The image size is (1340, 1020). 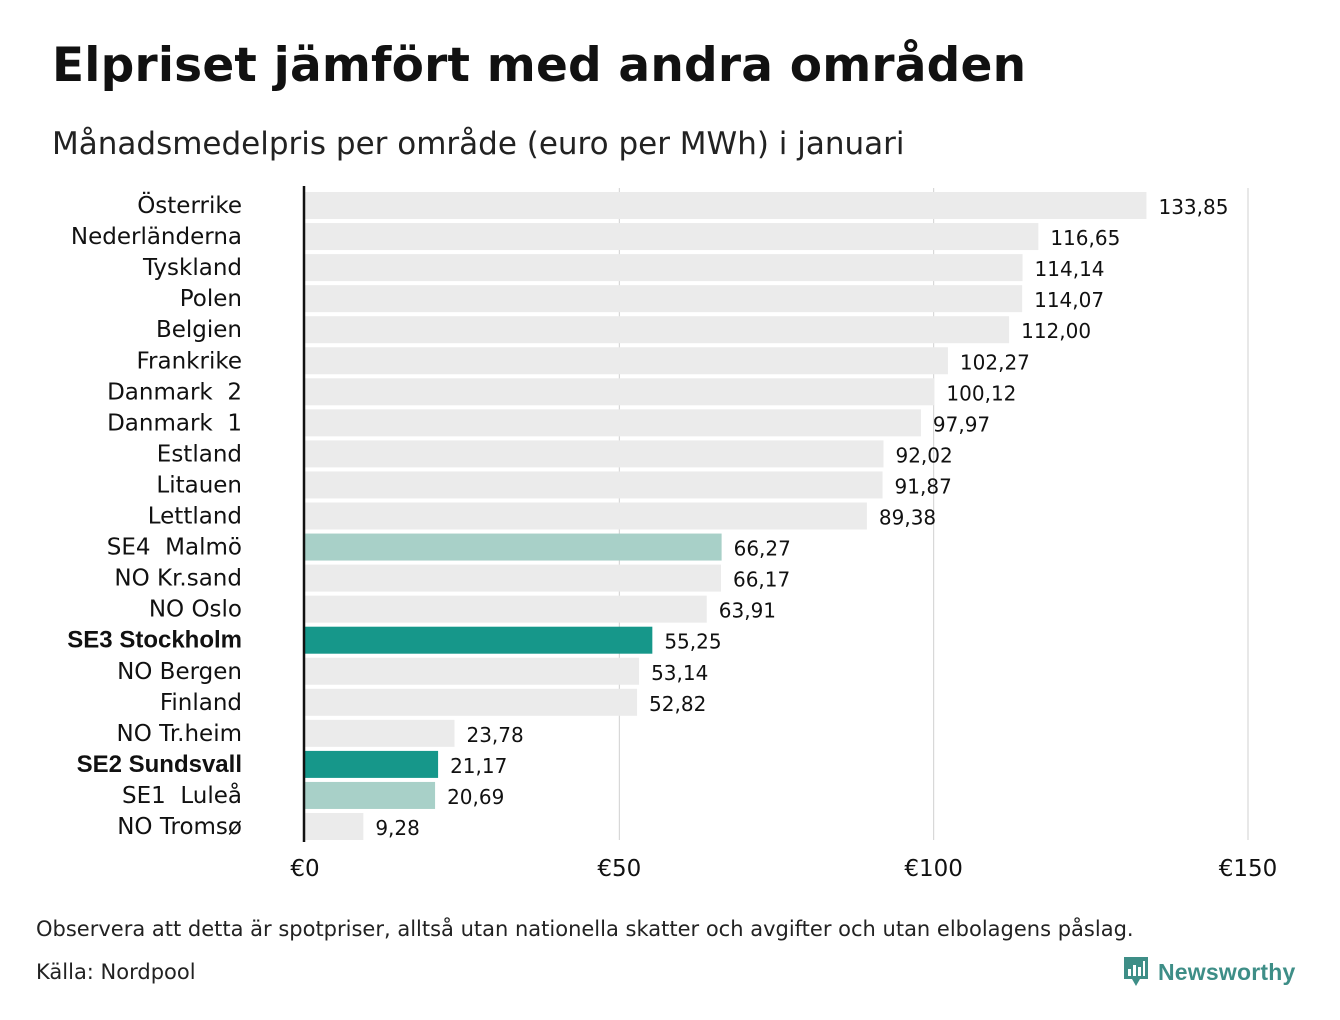 I want to click on category-label-12: NO Kr.sand, so click(x=178, y=579).